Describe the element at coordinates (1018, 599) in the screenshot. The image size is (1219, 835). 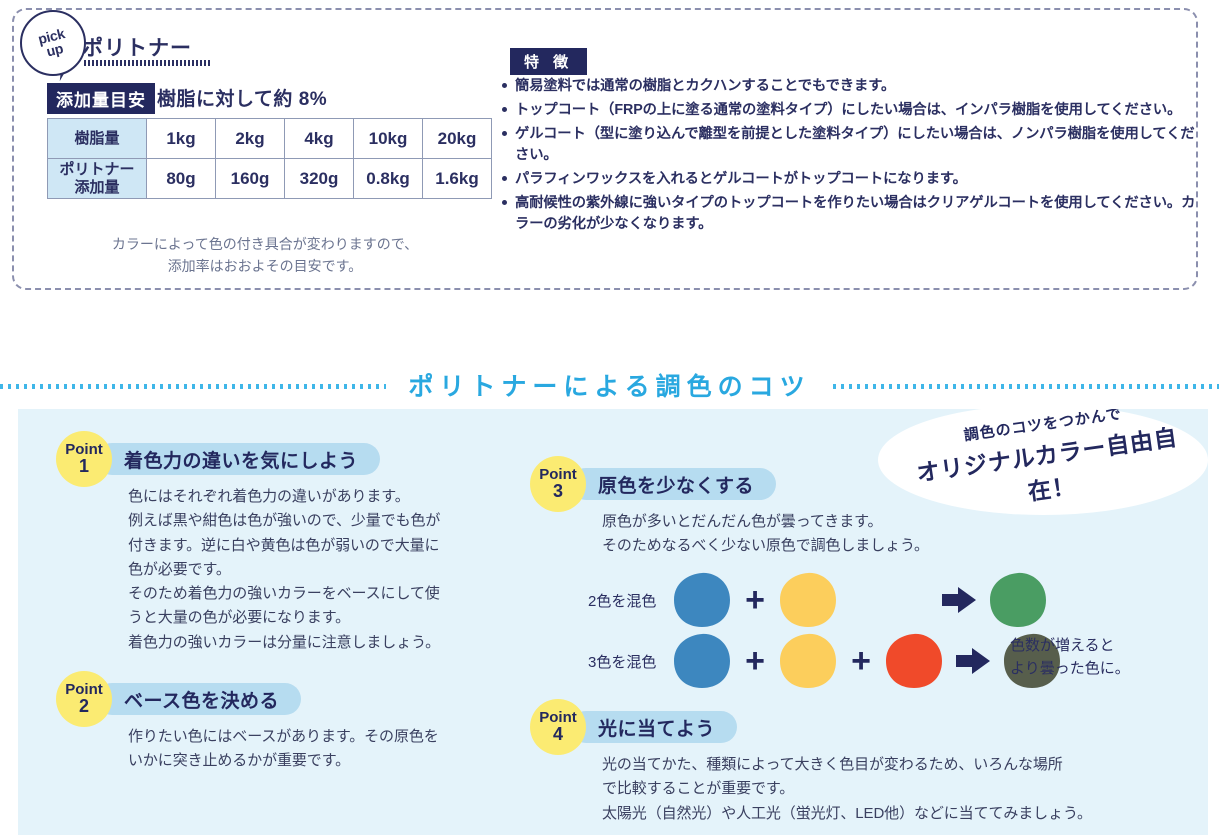
I see `color-blob-result-green` at that location.